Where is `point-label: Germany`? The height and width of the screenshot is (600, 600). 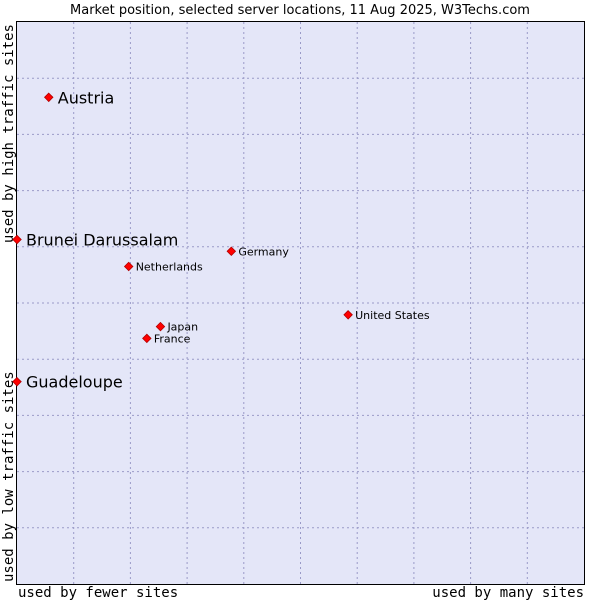 point-label: Germany is located at coordinates (263, 251).